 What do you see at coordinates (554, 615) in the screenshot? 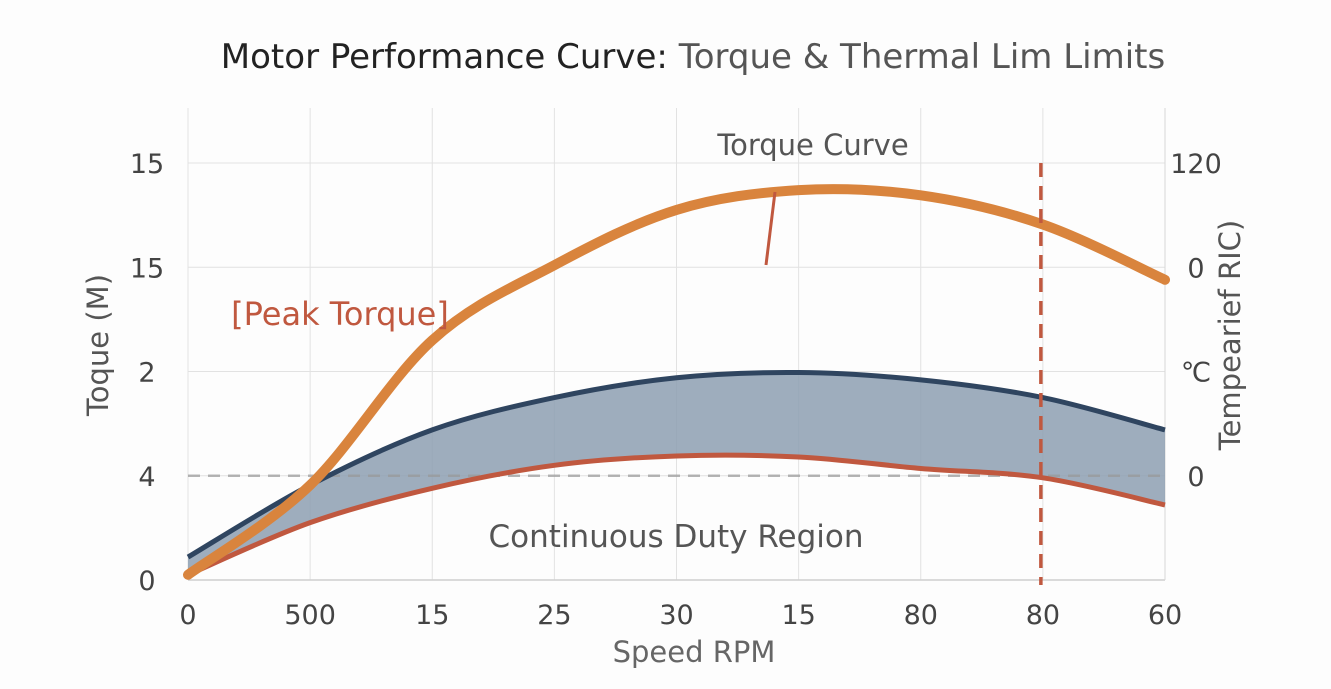
I see `x-tick-label: 25` at bounding box center [554, 615].